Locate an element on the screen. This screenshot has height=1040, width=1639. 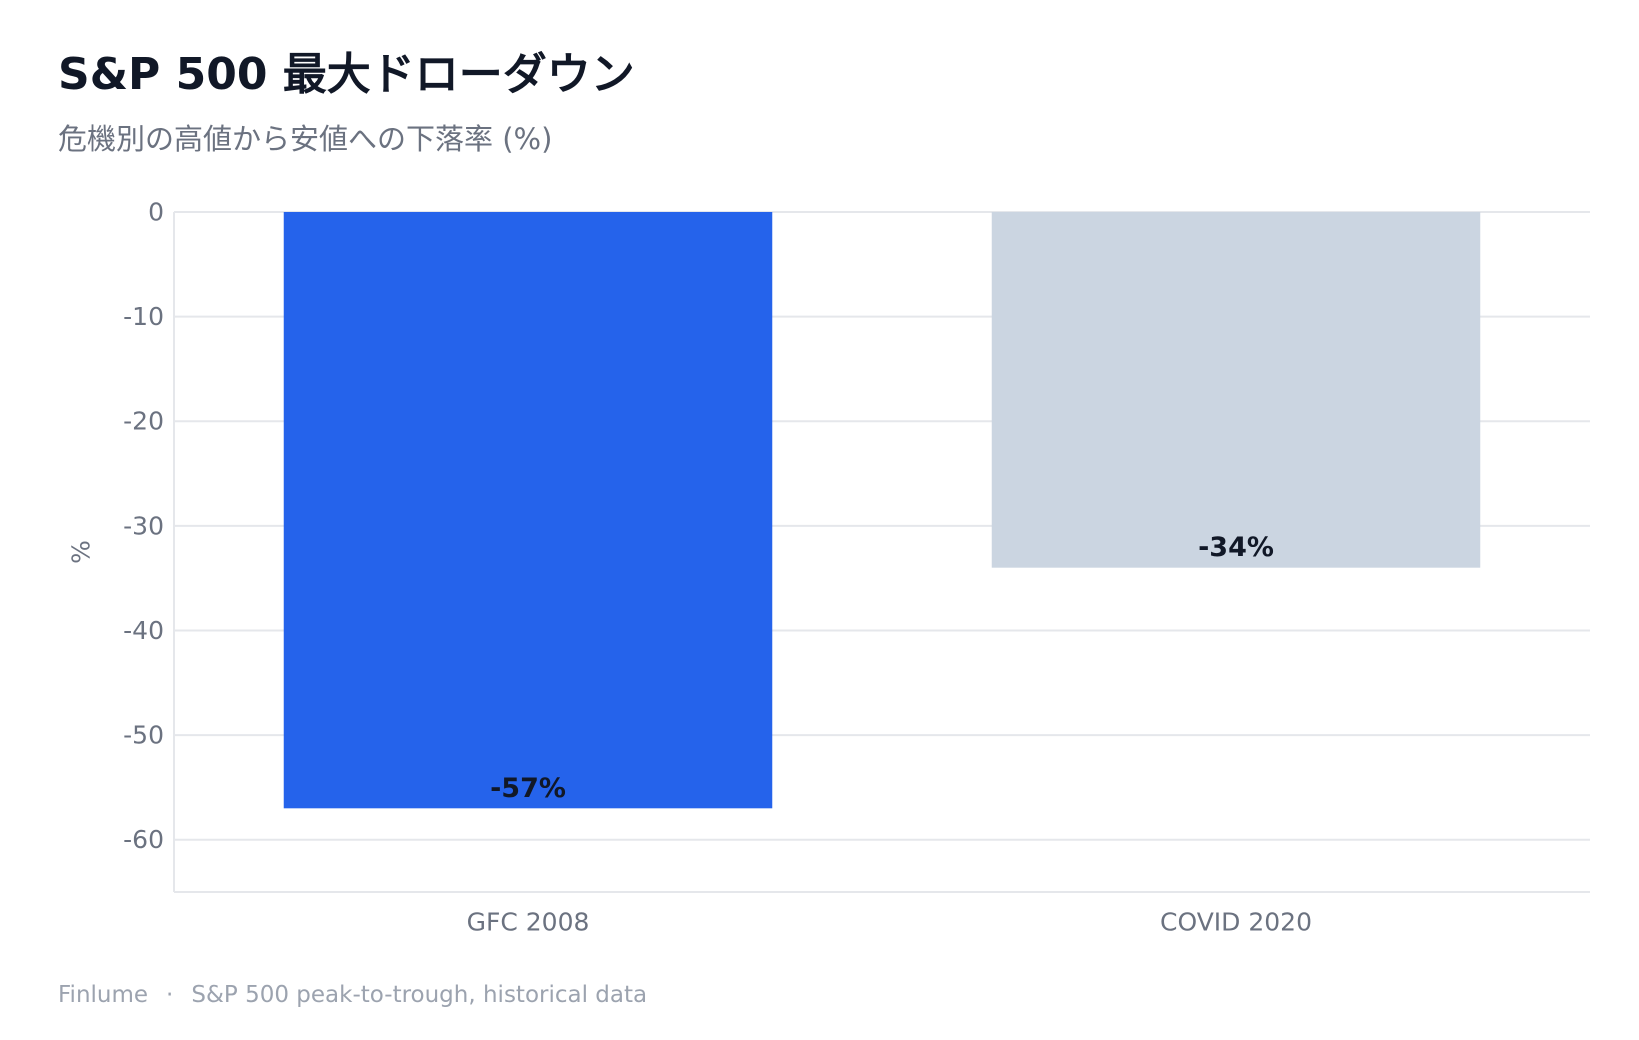
y-tick-label: 0 is located at coordinates (156, 212).